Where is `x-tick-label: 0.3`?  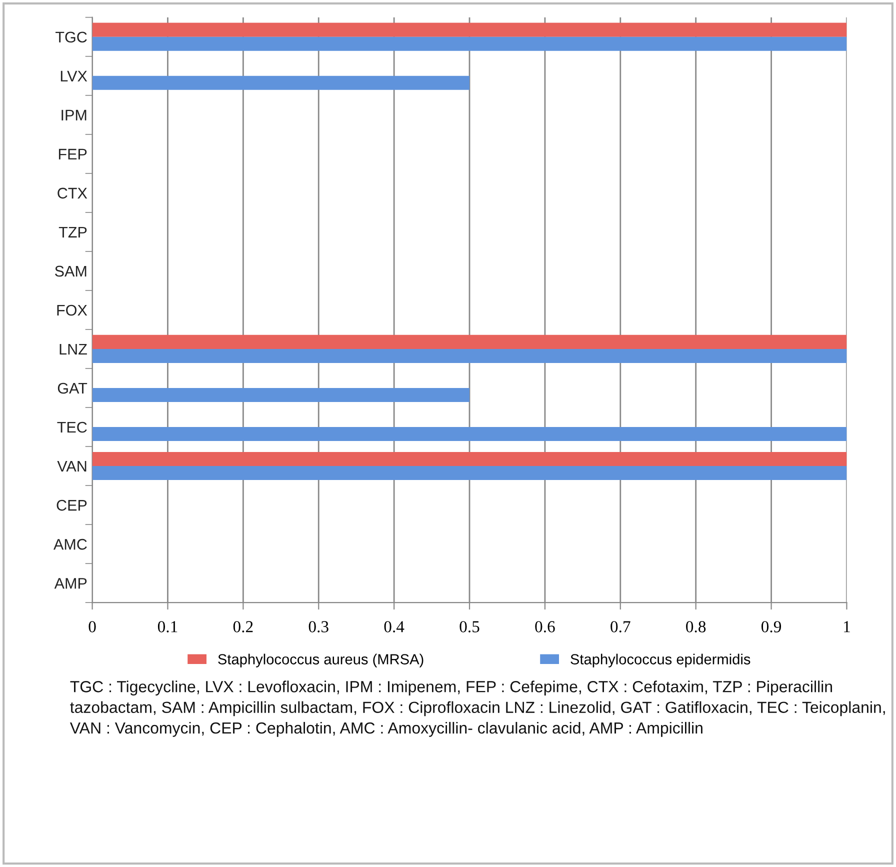
x-tick-label: 0.3 is located at coordinates (318, 626).